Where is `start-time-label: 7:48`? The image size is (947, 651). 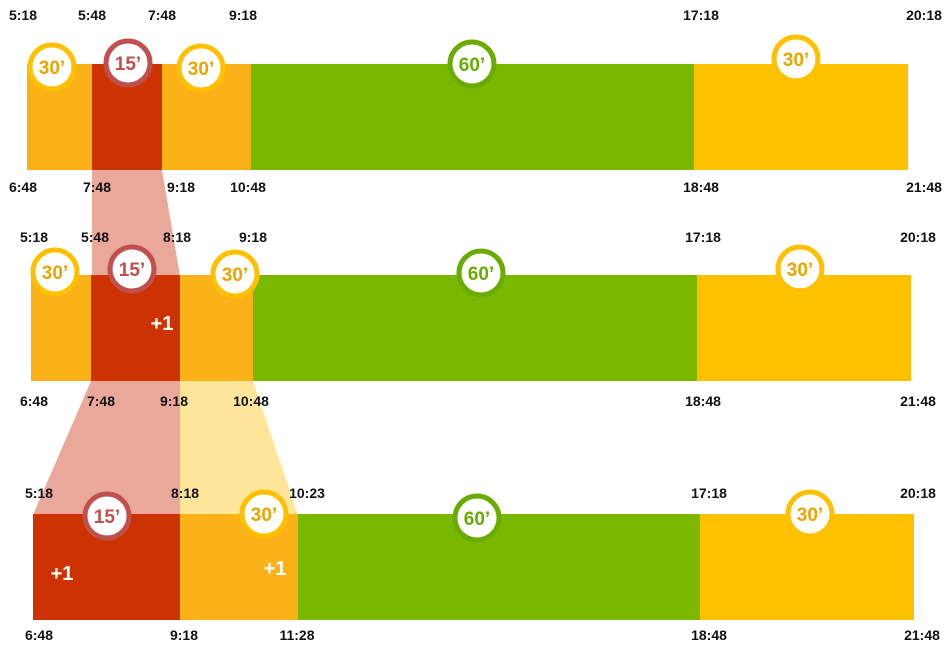
start-time-label: 7:48 is located at coordinates (162, 15).